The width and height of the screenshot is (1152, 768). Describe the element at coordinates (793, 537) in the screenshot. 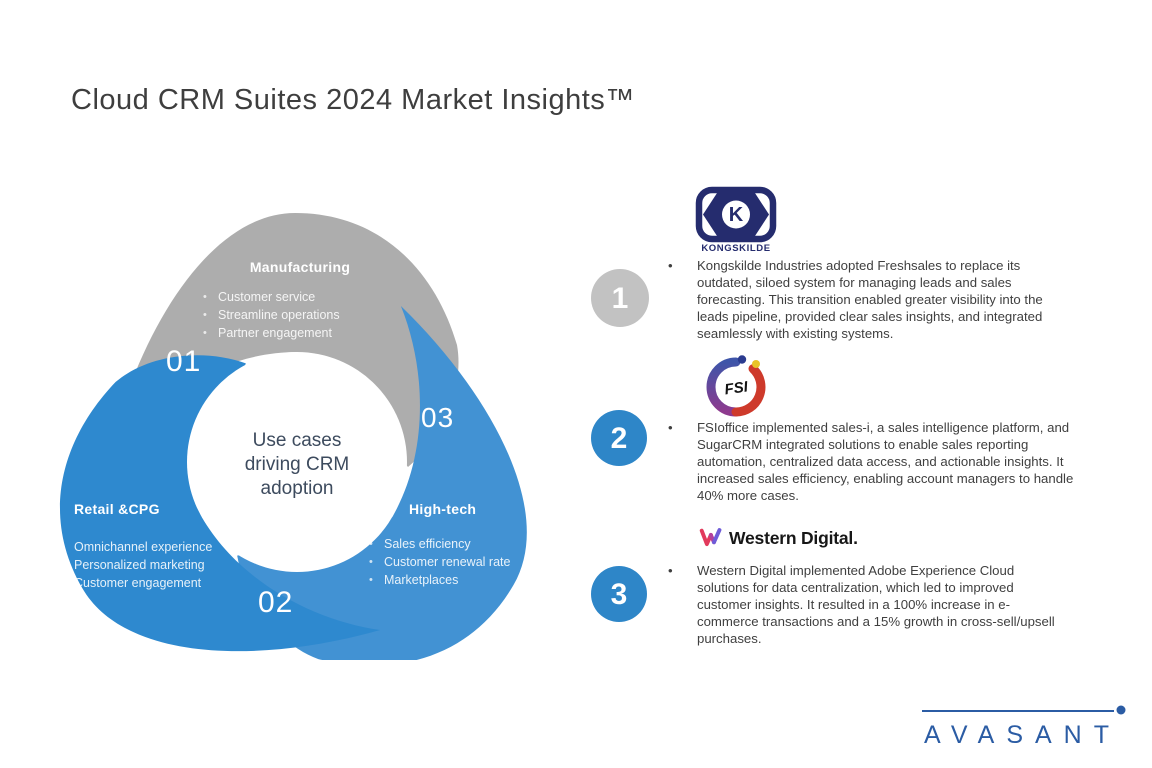

I see `western-digital-wordmark: Western Digital.` at that location.